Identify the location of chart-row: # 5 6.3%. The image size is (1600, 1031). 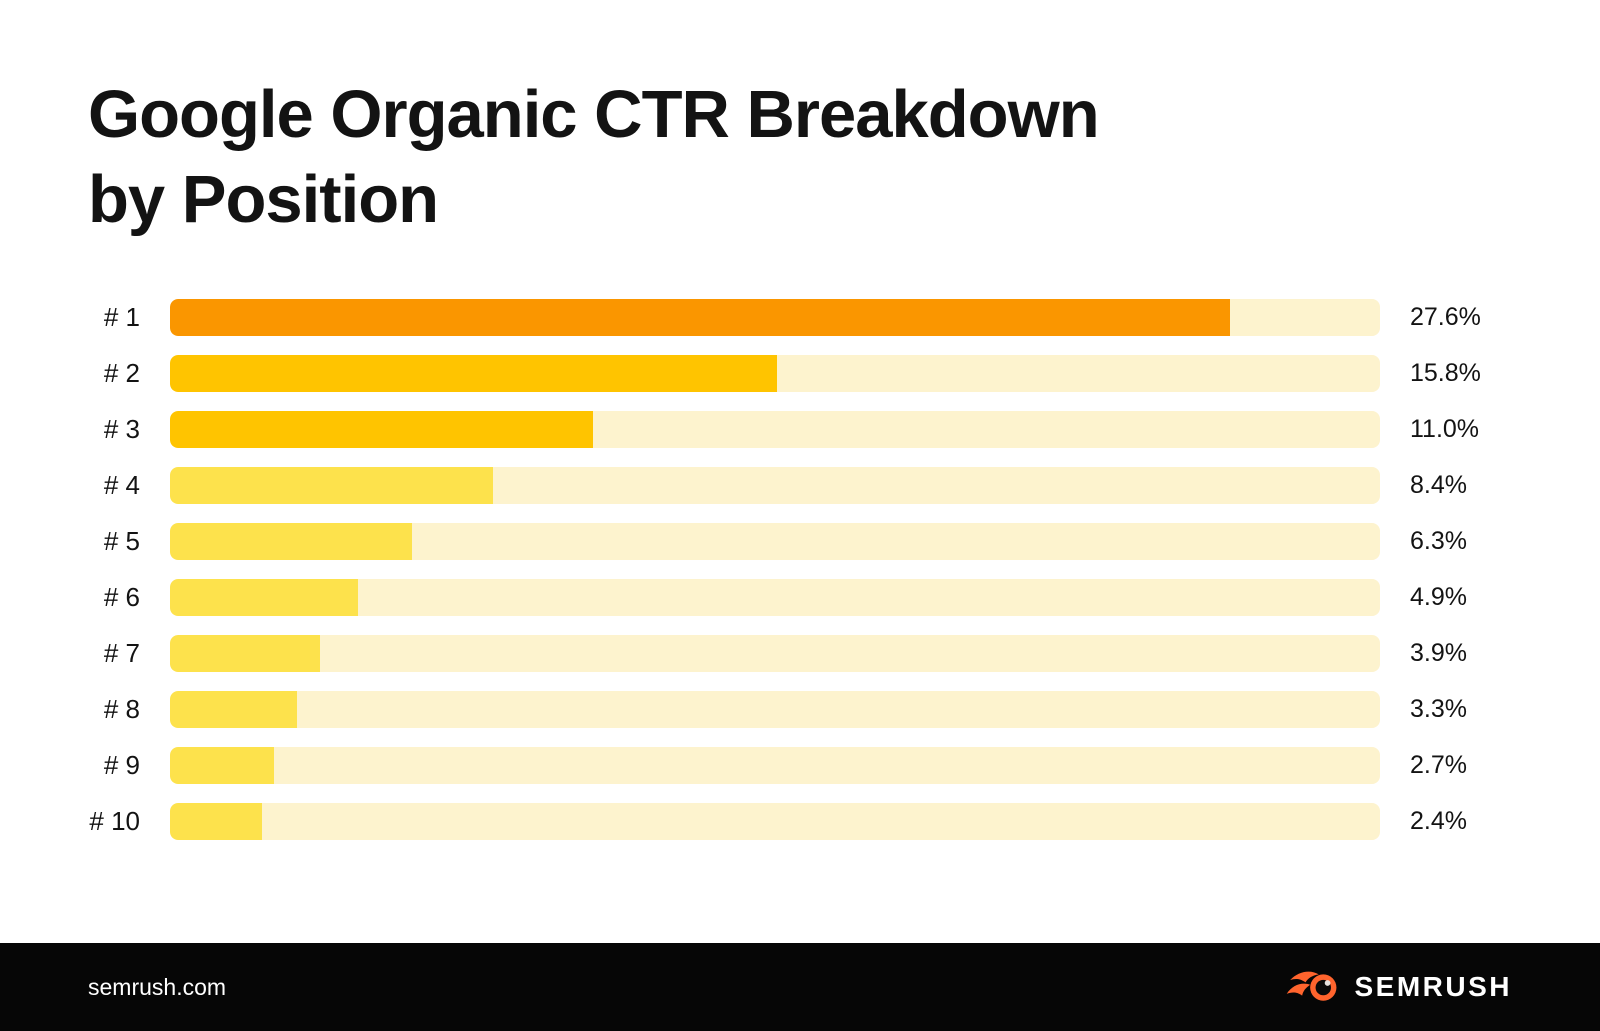
(799, 541).